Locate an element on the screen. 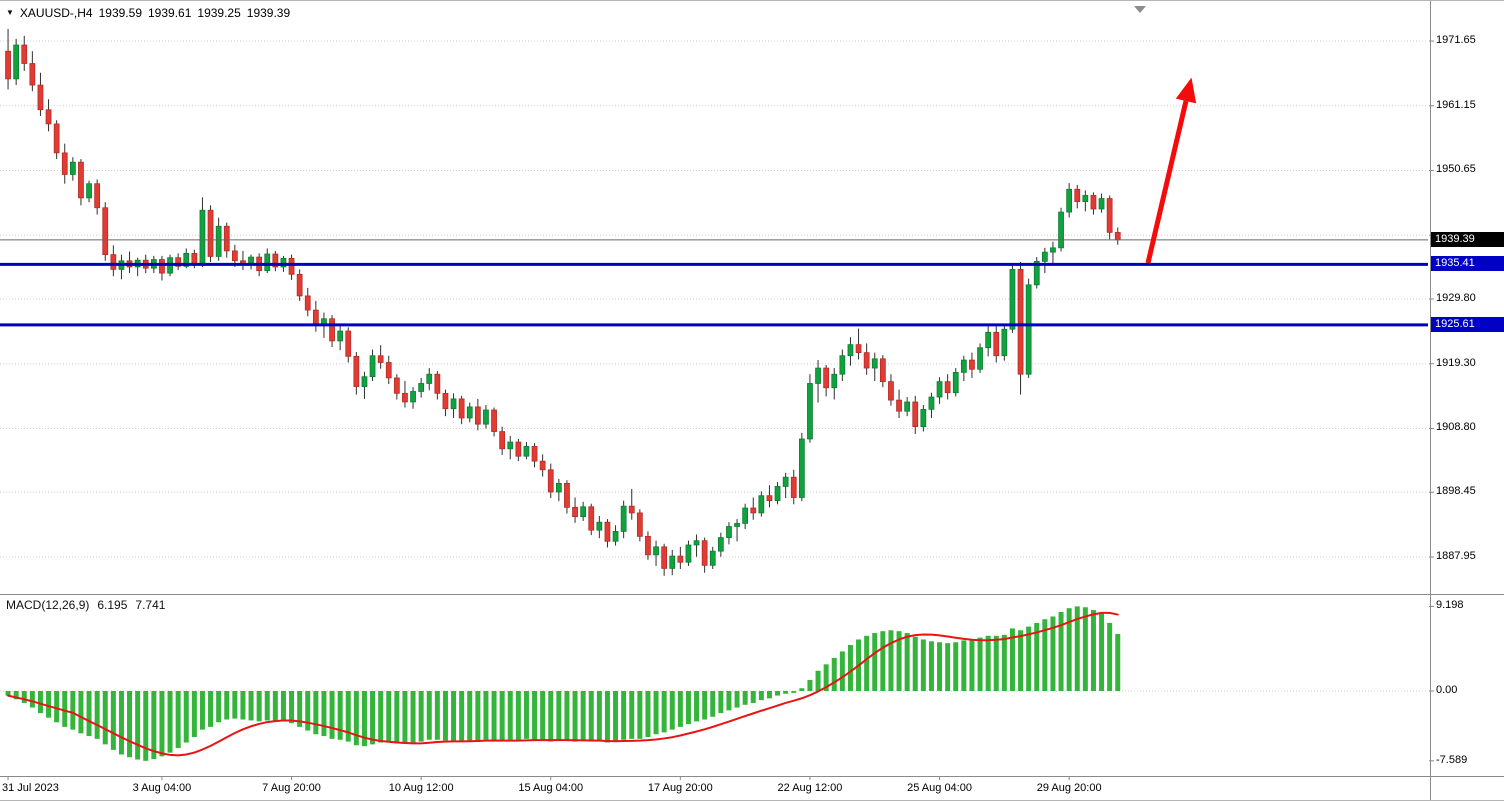 The width and height of the screenshot is (1504, 801). macd-signal-value: 7.741 is located at coordinates (150, 605).